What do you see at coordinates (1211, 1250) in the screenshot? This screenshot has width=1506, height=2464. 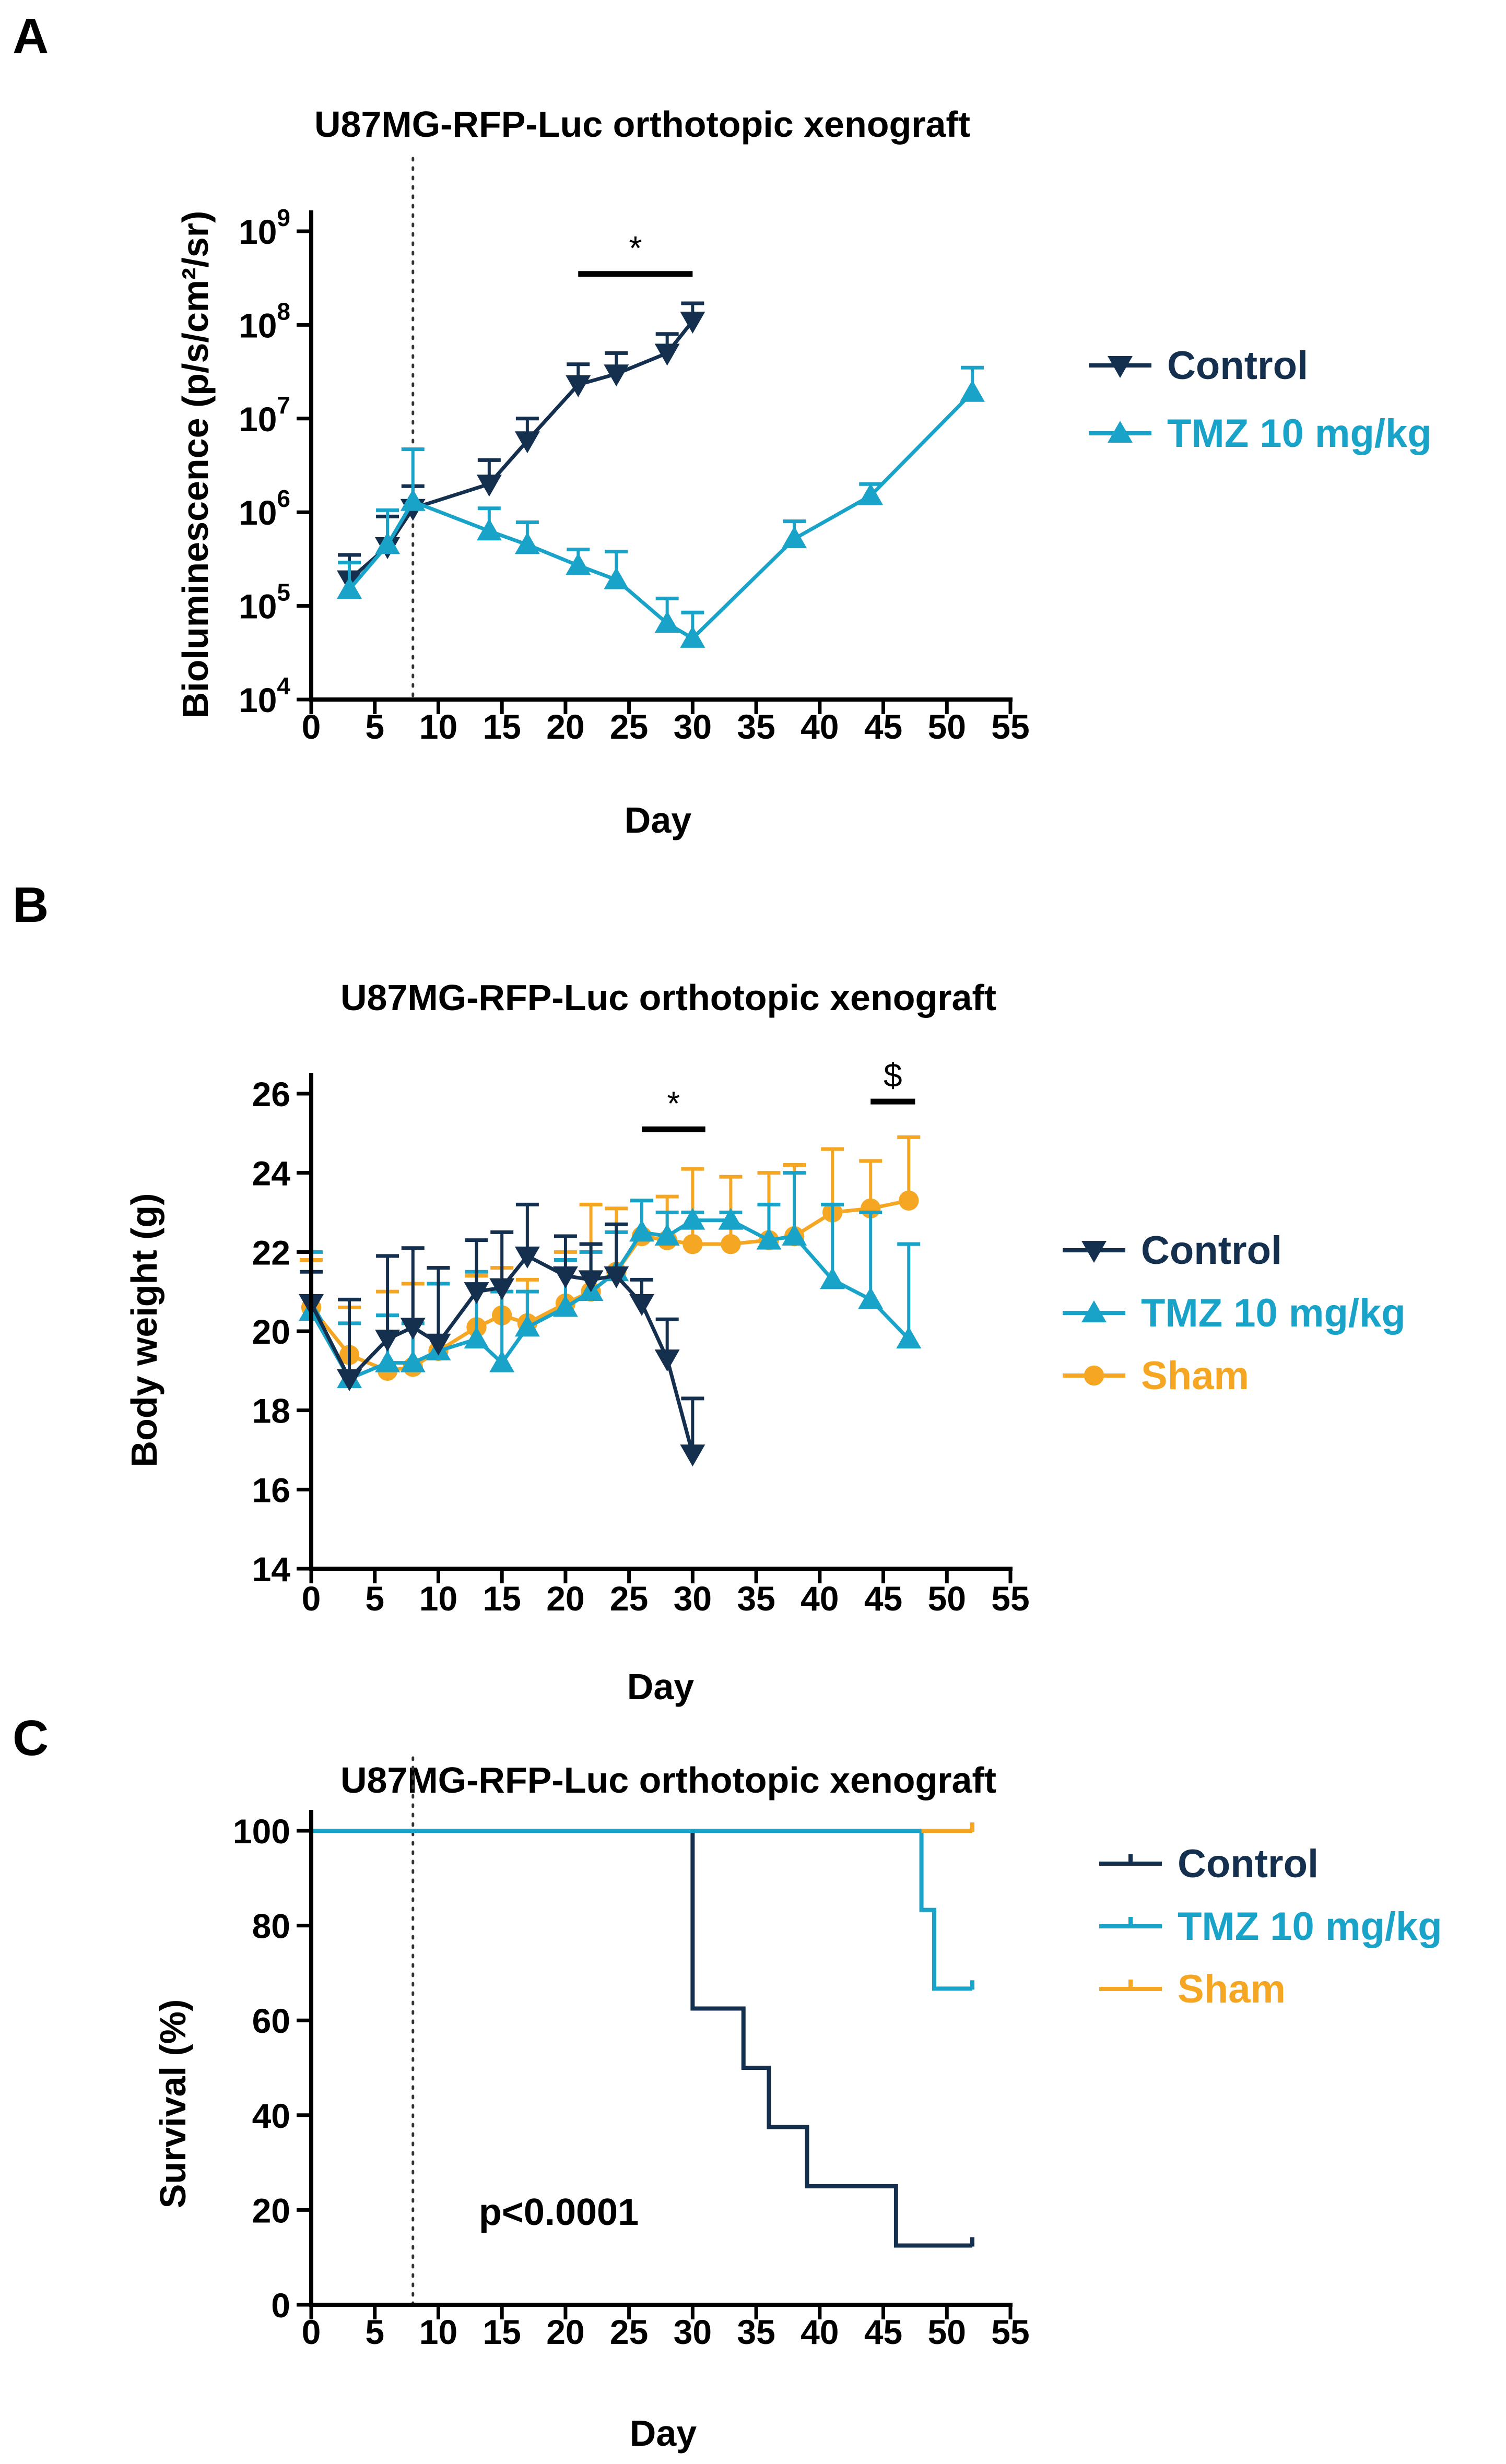 I see `legend-label: Control` at bounding box center [1211, 1250].